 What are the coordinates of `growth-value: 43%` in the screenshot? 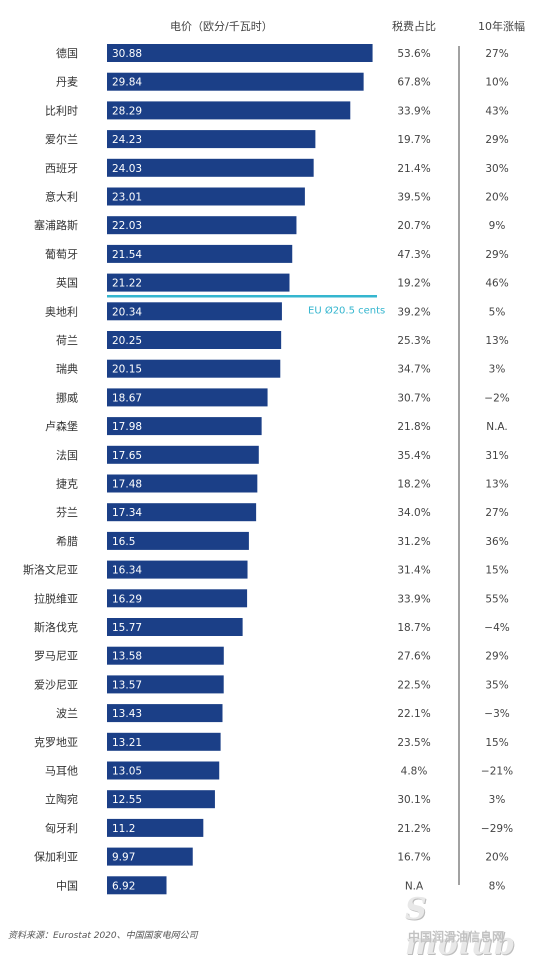 It's located at (496, 111).